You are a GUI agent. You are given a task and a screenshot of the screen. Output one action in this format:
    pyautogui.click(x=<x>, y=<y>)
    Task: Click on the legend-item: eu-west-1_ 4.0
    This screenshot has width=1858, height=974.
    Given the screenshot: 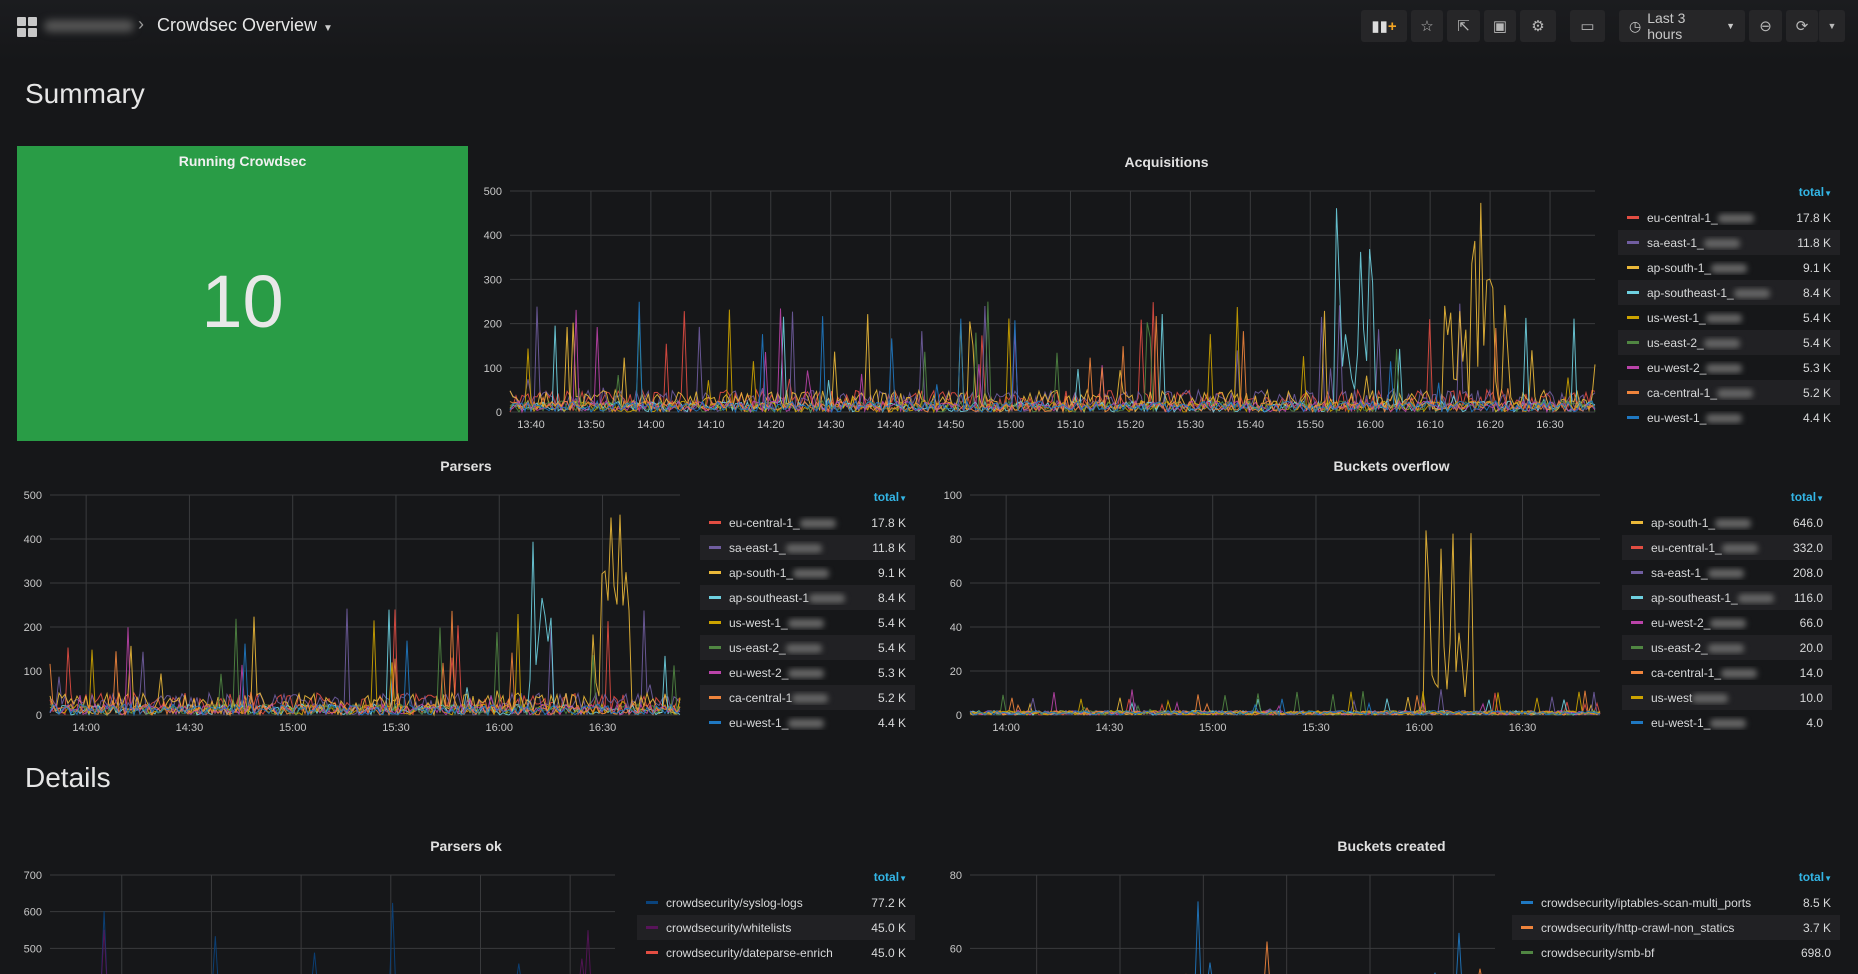 What is the action you would take?
    pyautogui.click(x=1727, y=722)
    